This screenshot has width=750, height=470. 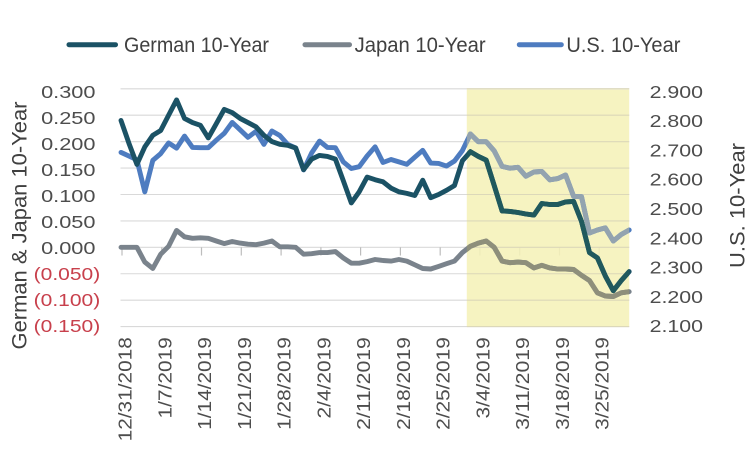 I want to click on svg-text: 2.500, so click(x=677, y=209).